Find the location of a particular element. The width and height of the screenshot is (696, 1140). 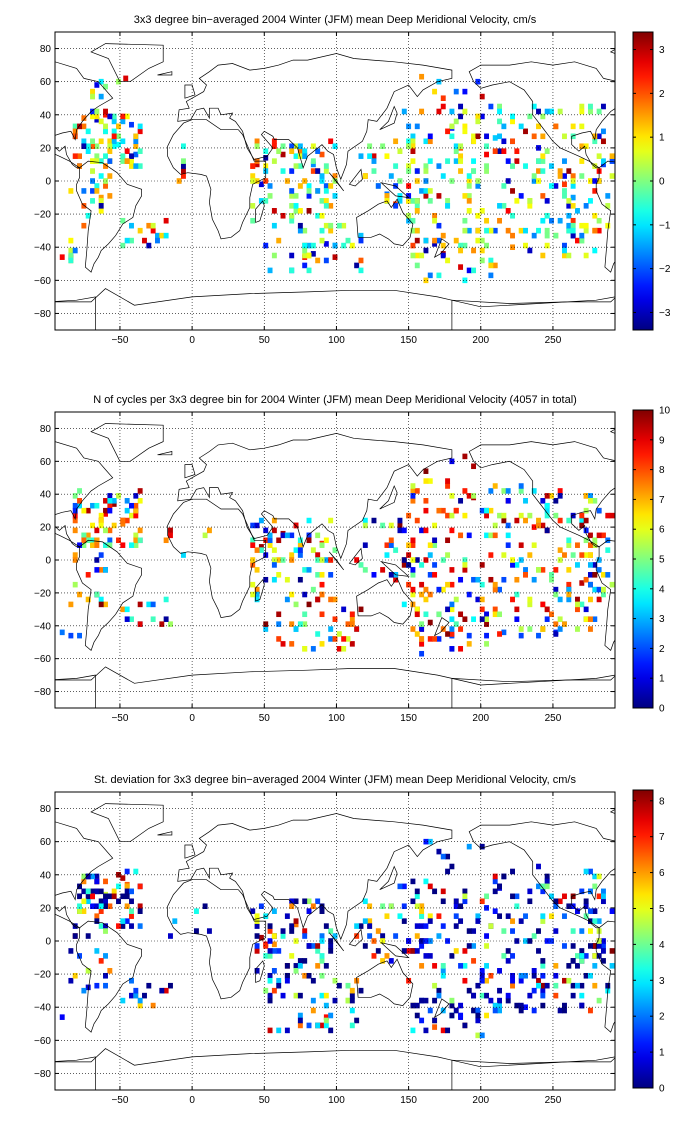

y-tick-label: −80 is located at coordinates (42, 1074).